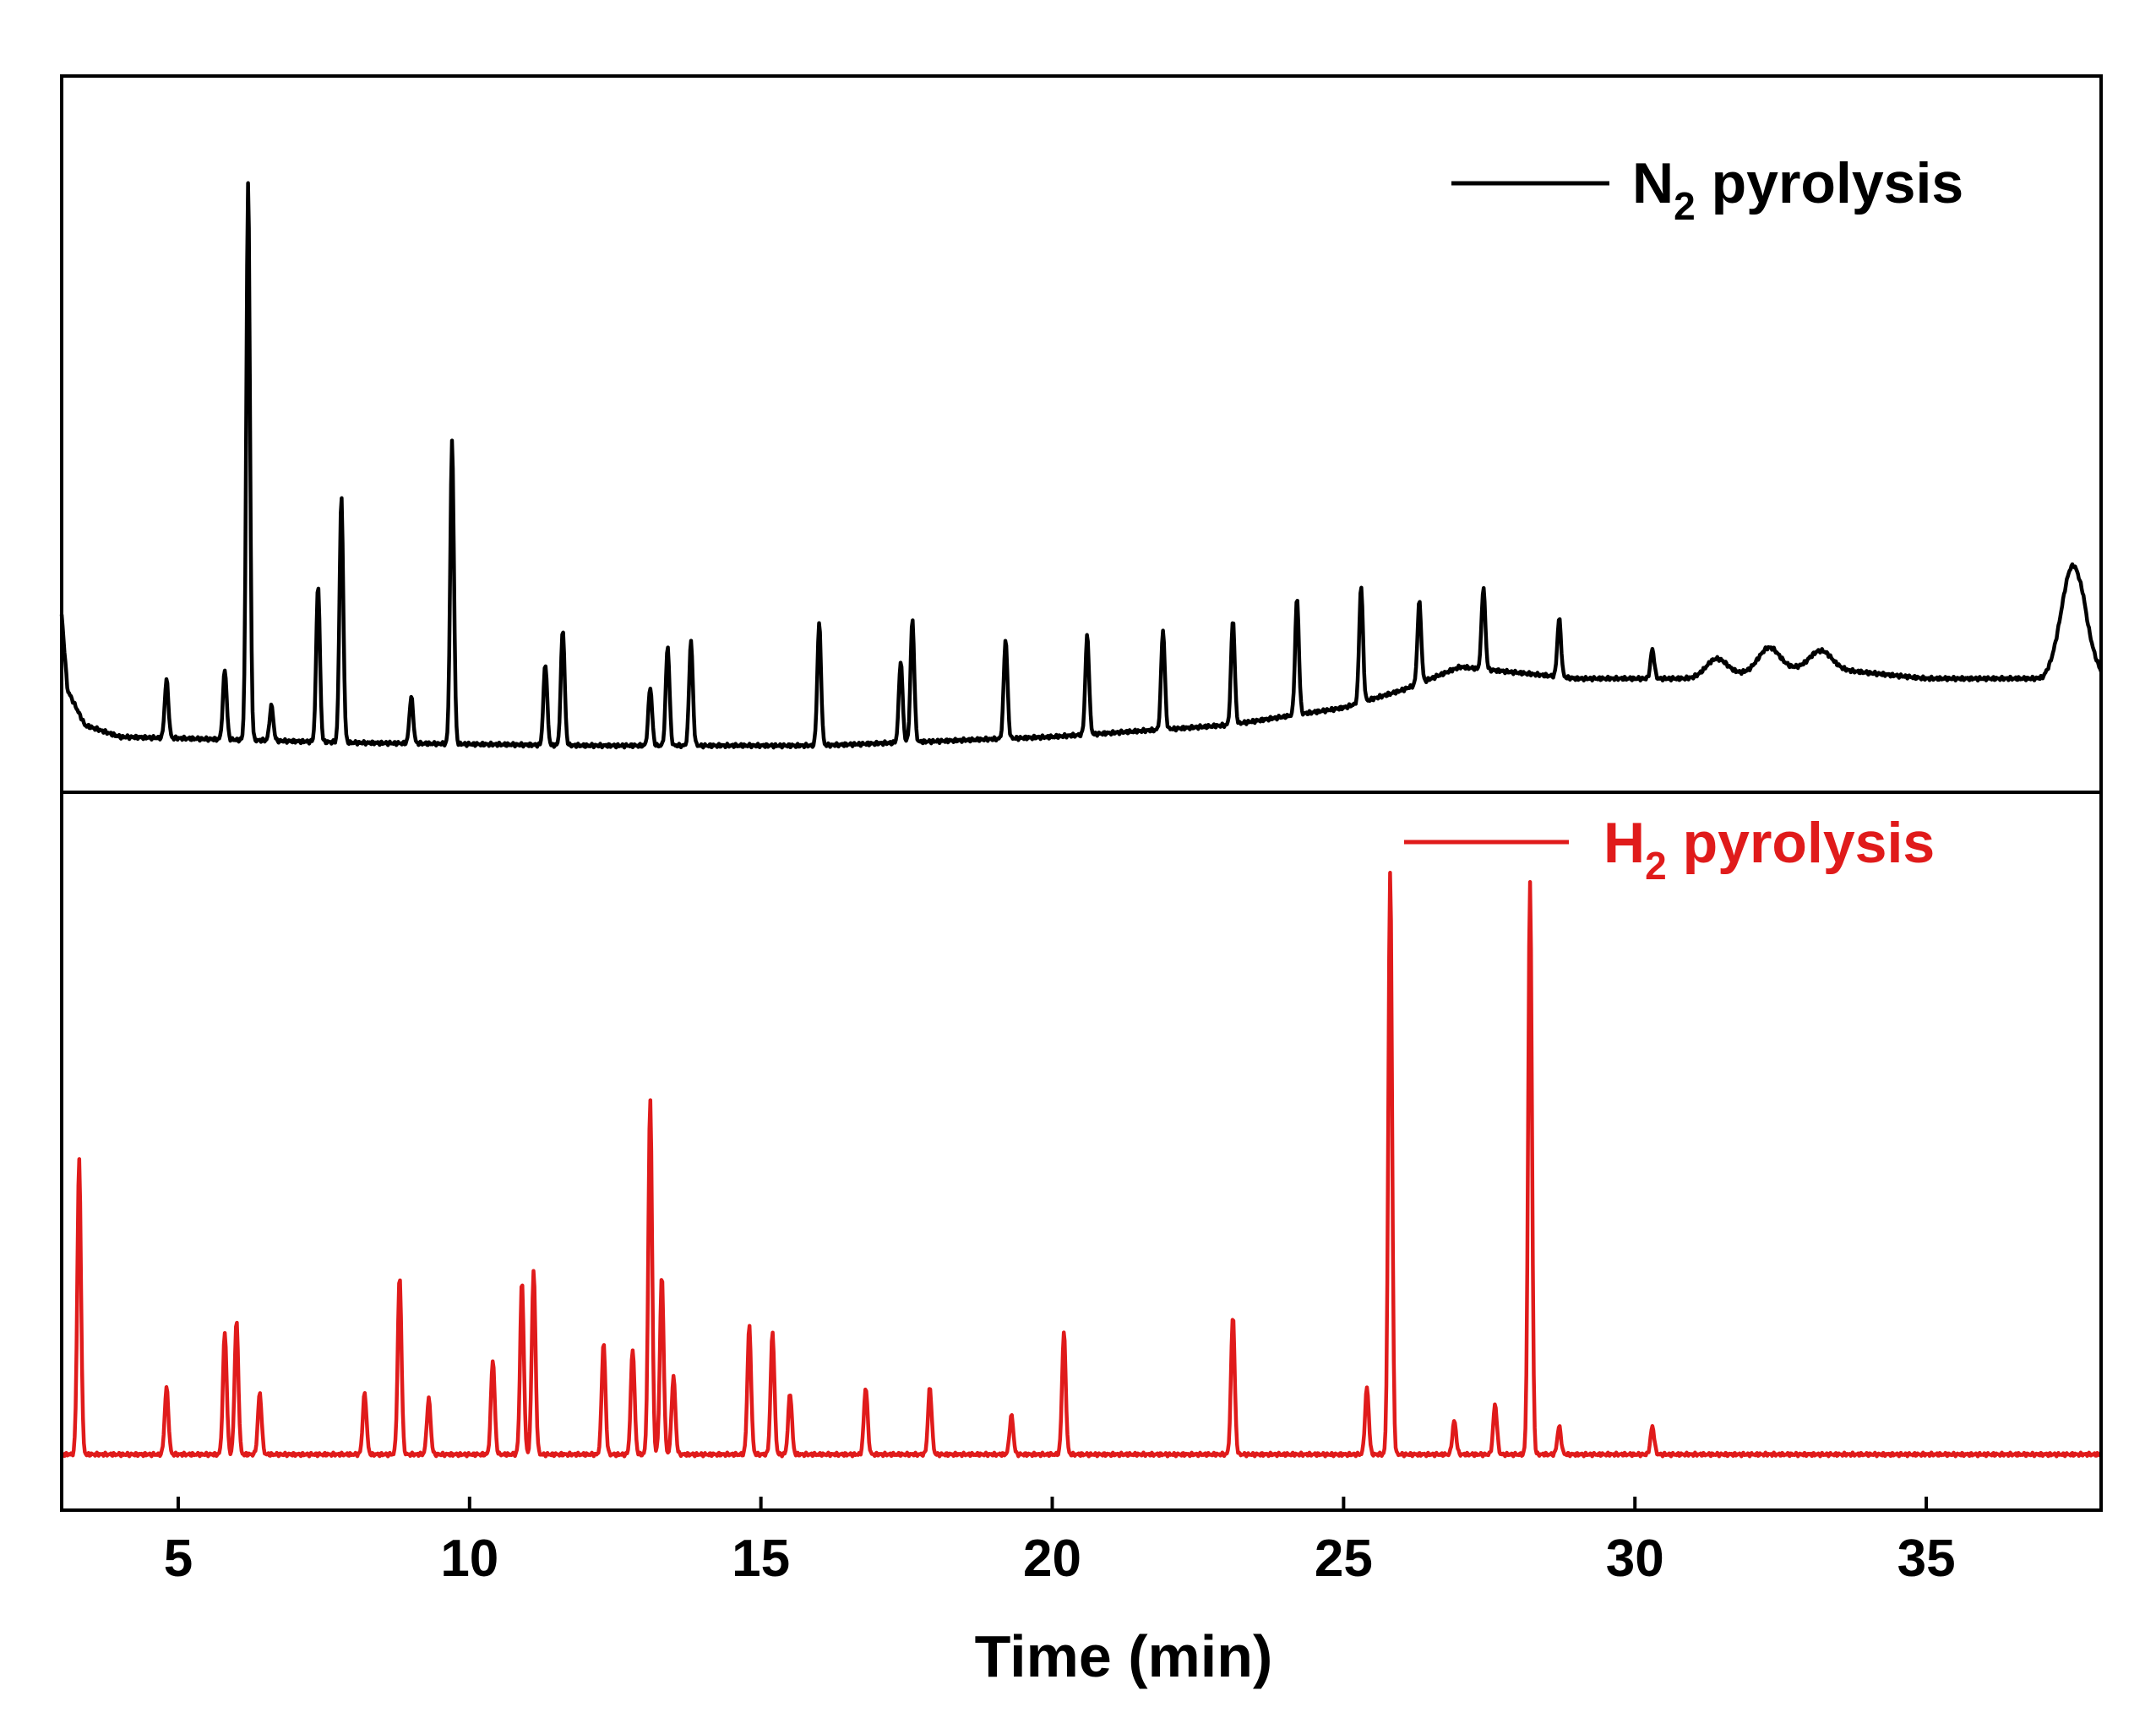 This screenshot has height=1723, width=2156. I want to click on x-tick-label: 25, so click(1344, 1559).